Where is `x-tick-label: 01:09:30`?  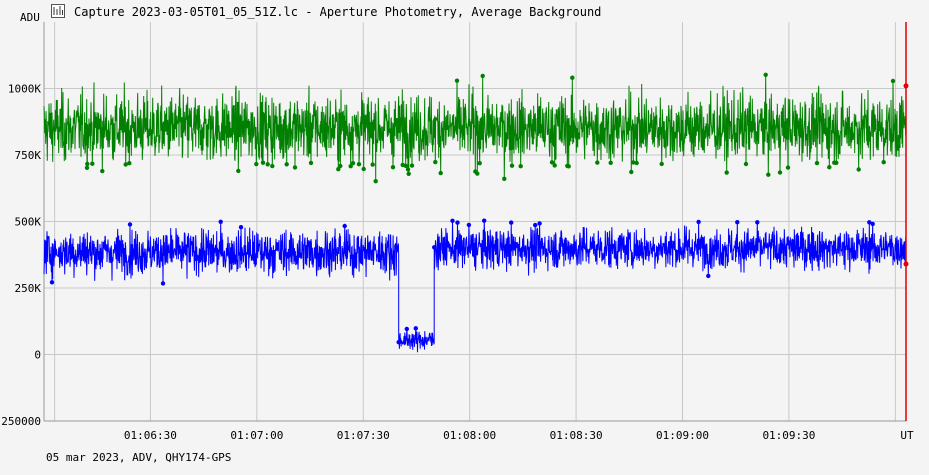
x-tick-label: 01:09:30 is located at coordinates (788, 435).